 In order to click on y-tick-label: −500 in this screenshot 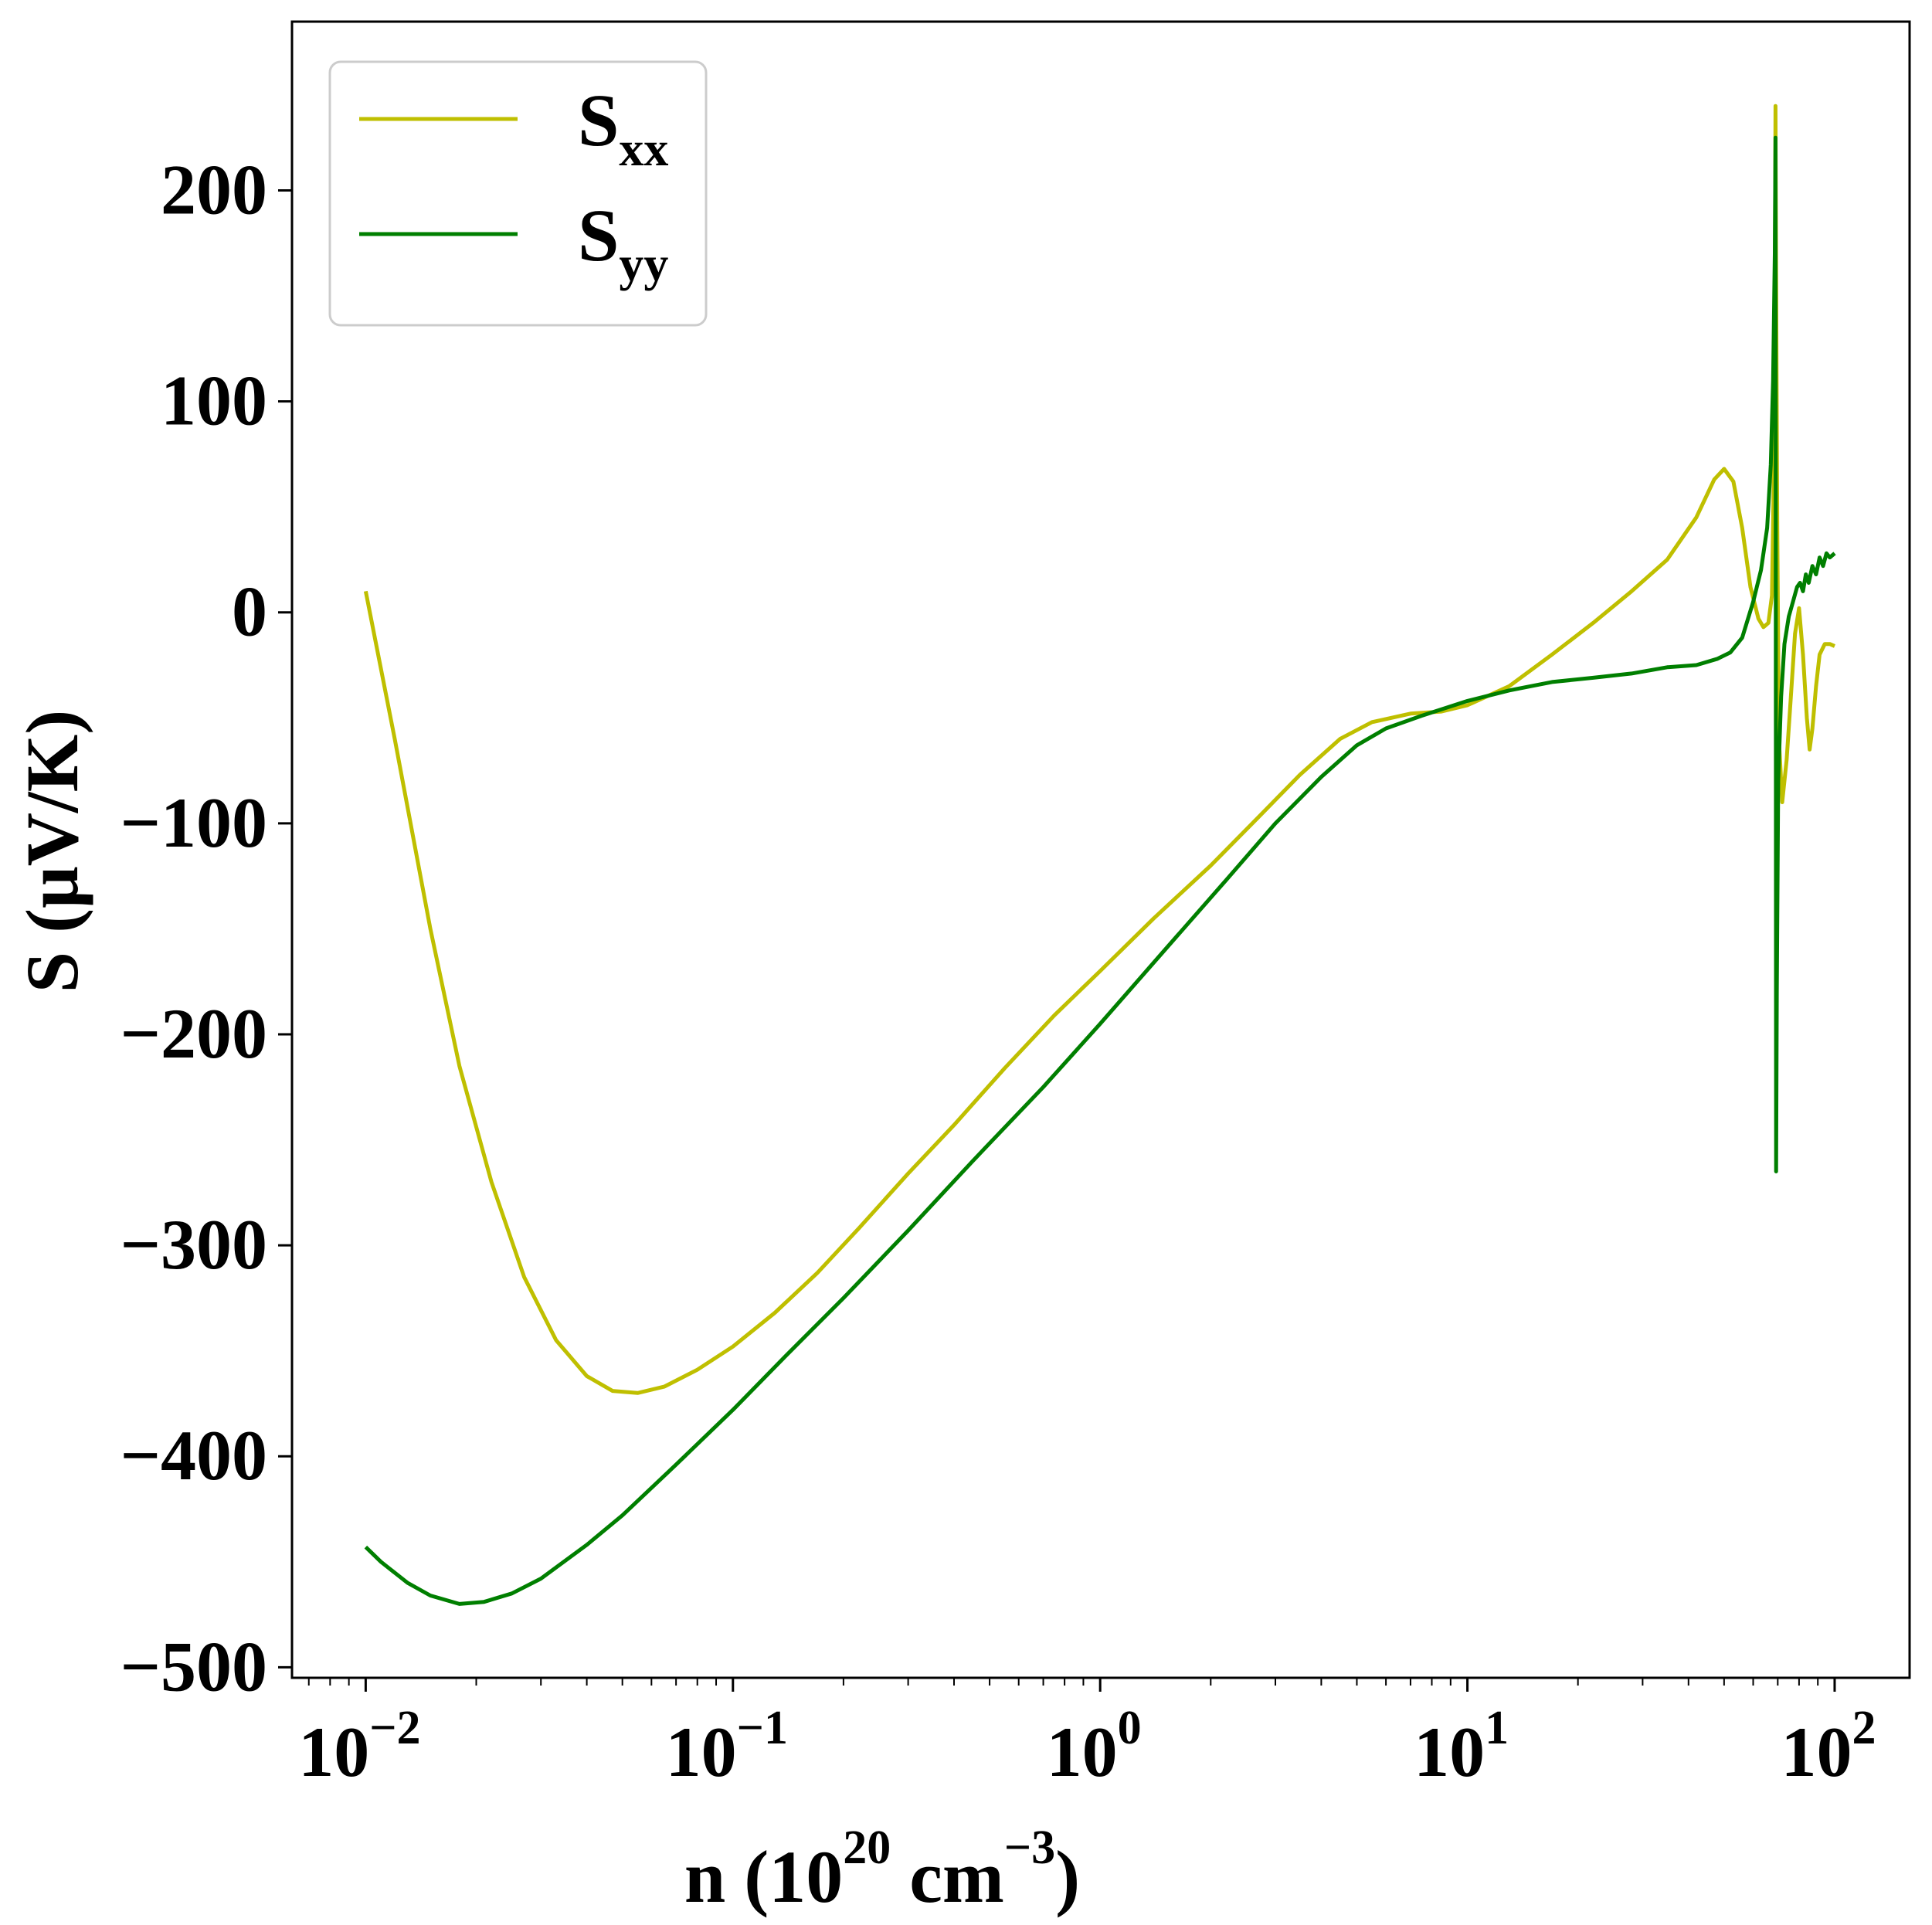, I will do `click(194, 1666)`.